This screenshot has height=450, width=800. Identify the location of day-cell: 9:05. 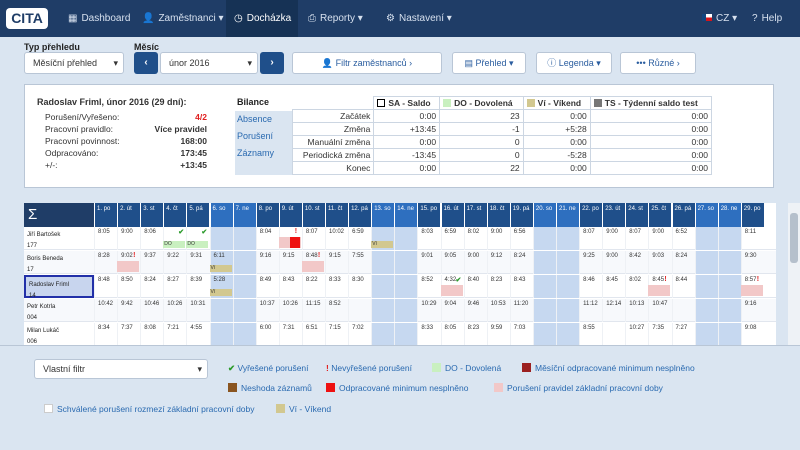
(452, 262).